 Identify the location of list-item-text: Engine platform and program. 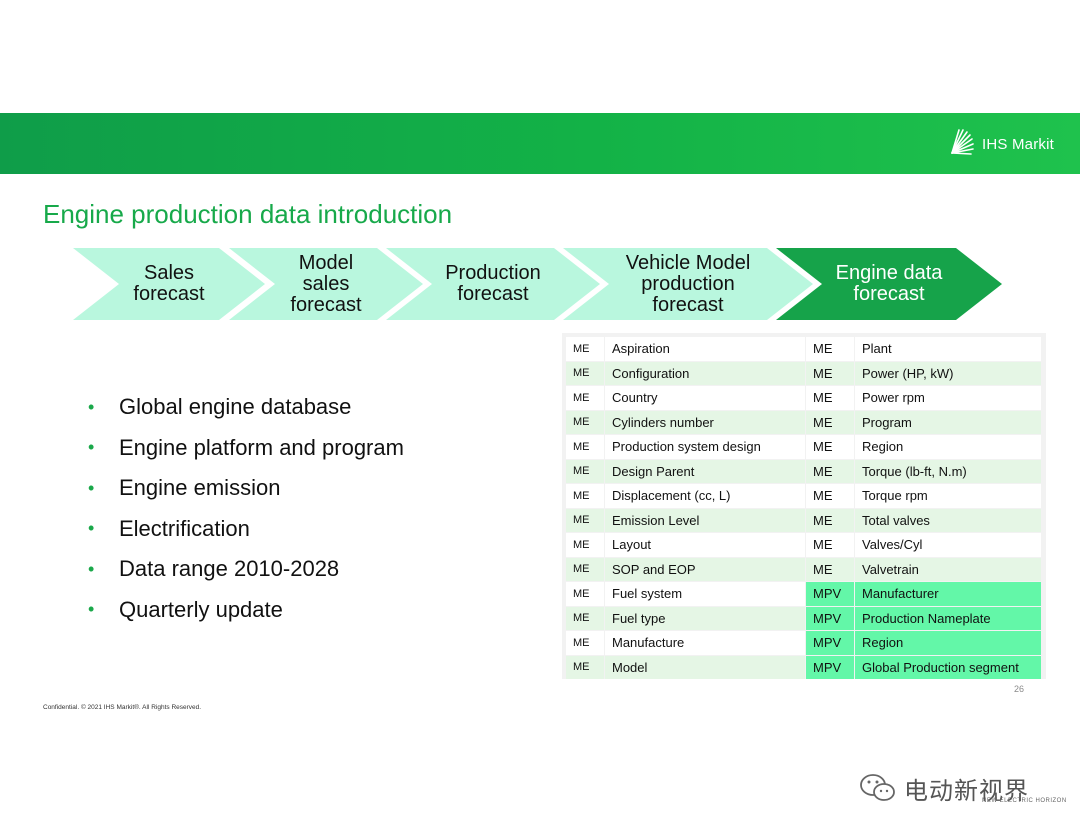
(261, 447).